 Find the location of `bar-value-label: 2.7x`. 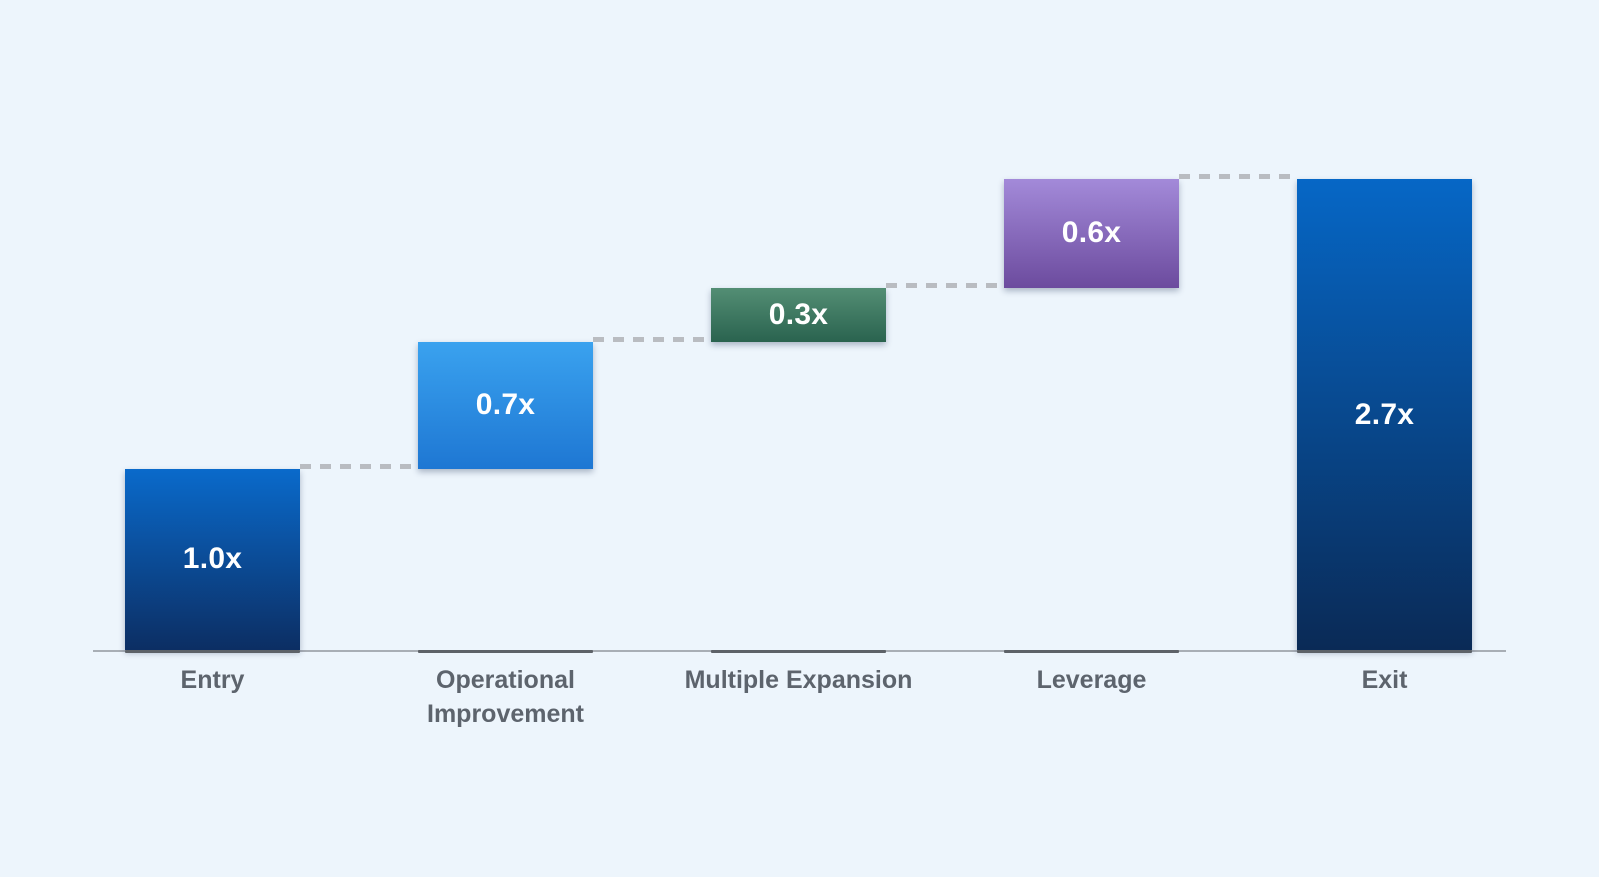

bar-value-label: 2.7x is located at coordinates (1384, 414).